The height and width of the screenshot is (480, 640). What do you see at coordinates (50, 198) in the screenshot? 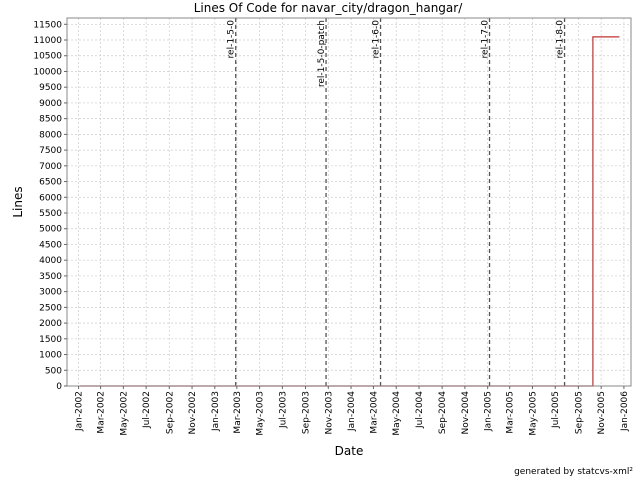
I see `y-tick-label: 6000` at bounding box center [50, 198].